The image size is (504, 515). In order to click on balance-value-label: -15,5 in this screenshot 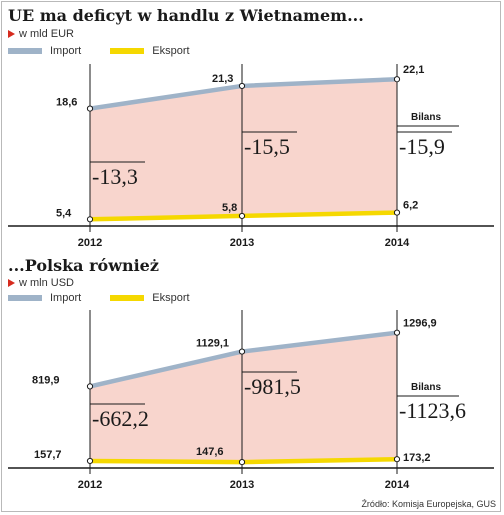, I will do `click(267, 146)`.